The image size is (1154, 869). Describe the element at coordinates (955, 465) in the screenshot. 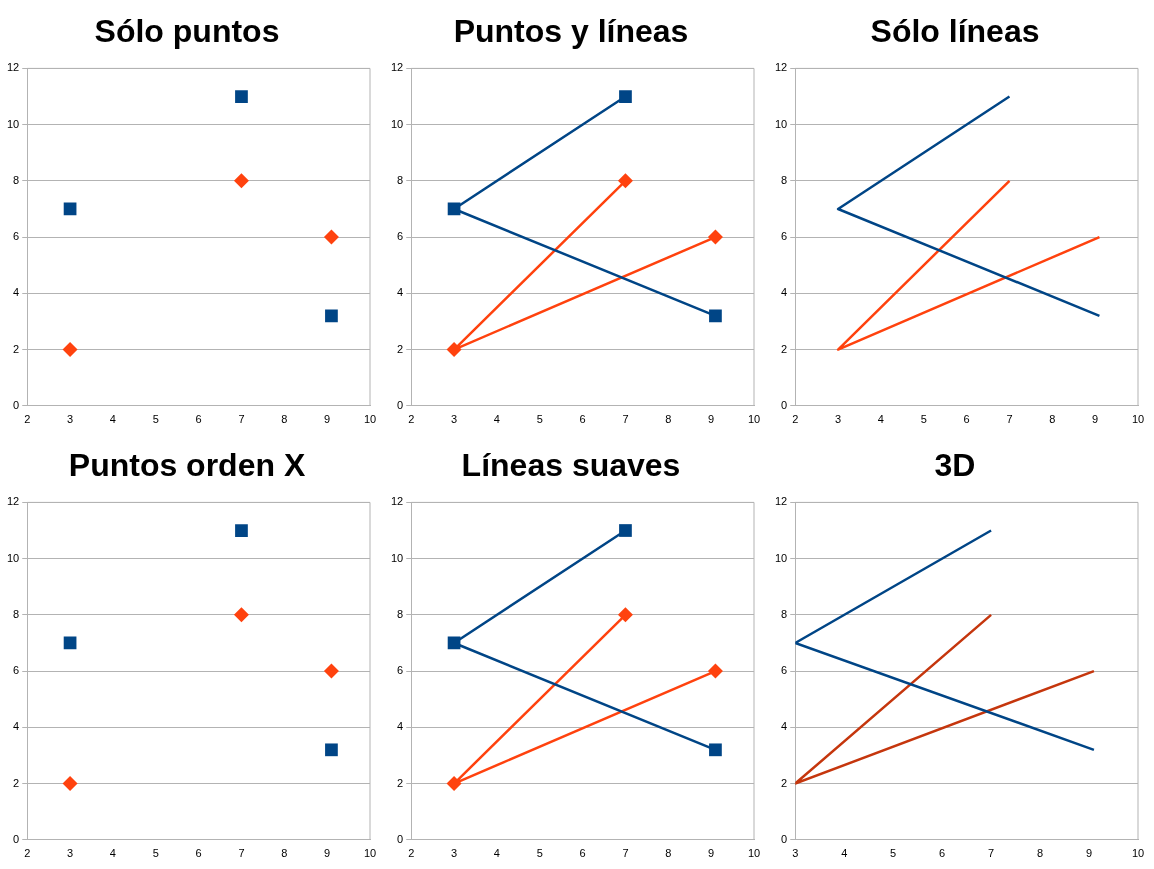

I see `chart-title: 3D` at that location.